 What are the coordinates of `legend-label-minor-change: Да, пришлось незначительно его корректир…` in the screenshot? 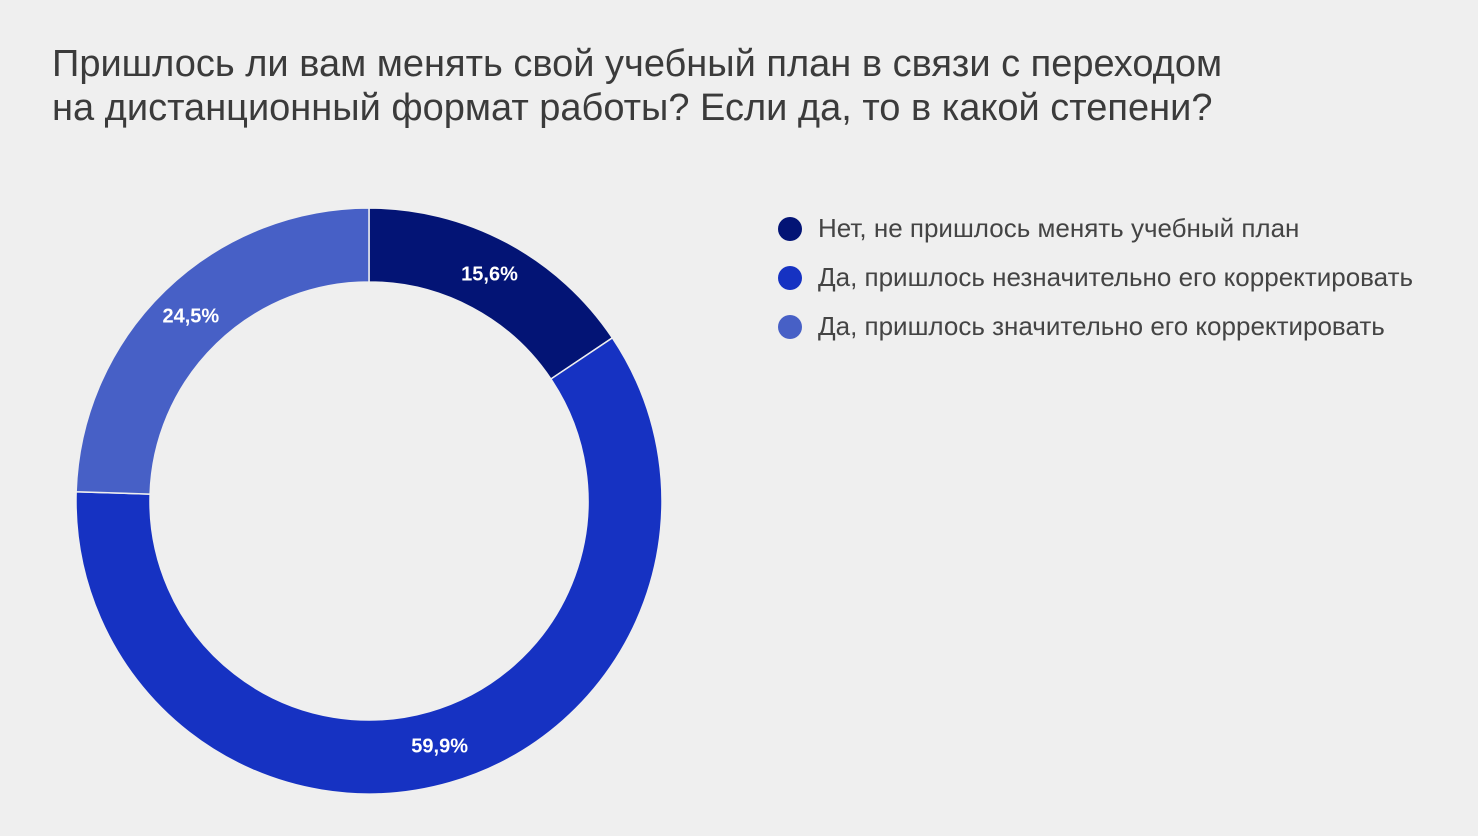 It's located at (1116, 277).